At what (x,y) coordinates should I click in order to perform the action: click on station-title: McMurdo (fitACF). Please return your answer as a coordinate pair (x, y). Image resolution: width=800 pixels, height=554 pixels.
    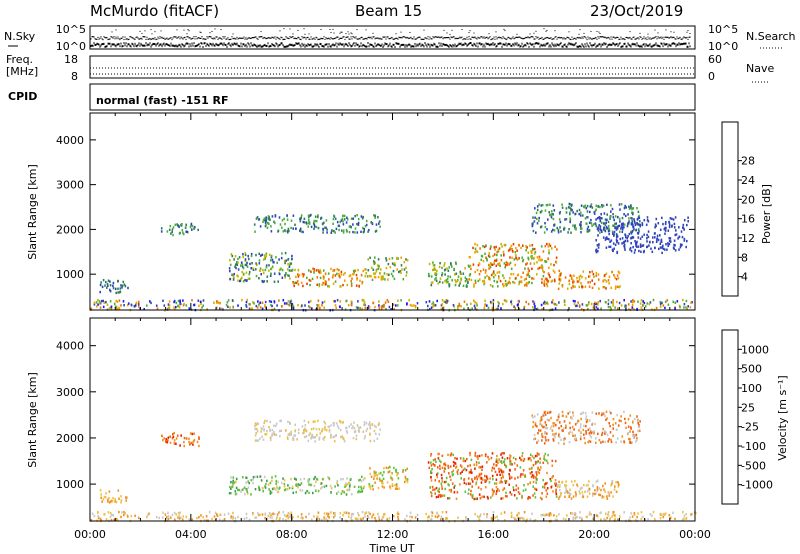
    Looking at the image, I should click on (154, 11).